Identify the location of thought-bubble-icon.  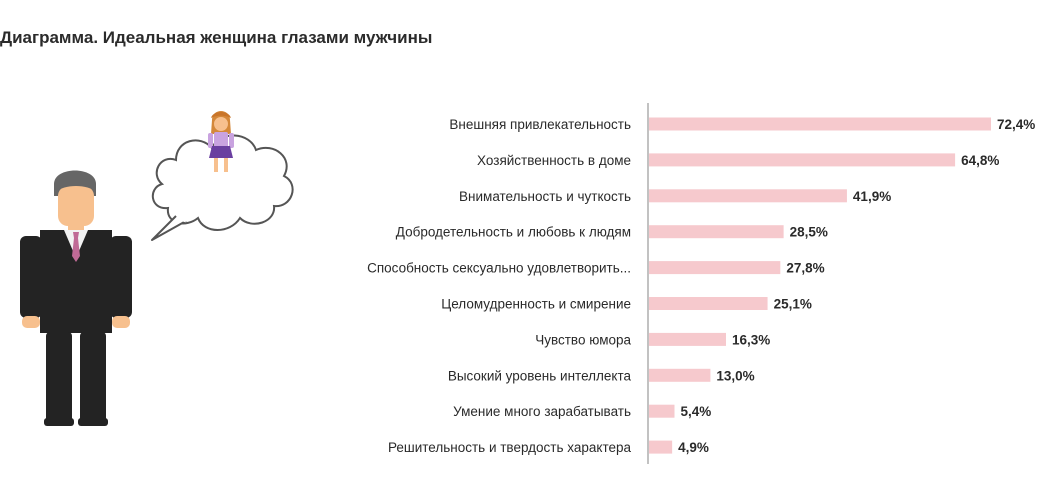
(222, 187).